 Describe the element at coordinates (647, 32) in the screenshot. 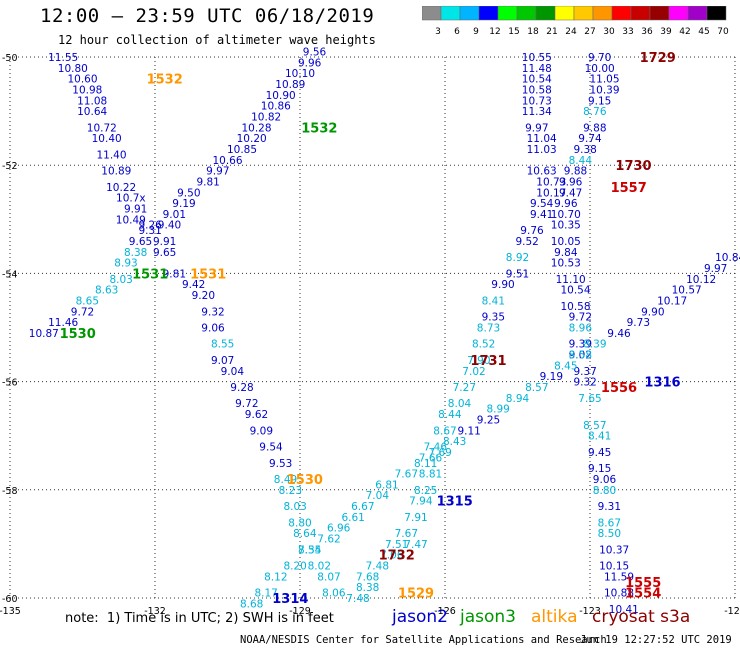

I see `color-scale-label: 36` at that location.